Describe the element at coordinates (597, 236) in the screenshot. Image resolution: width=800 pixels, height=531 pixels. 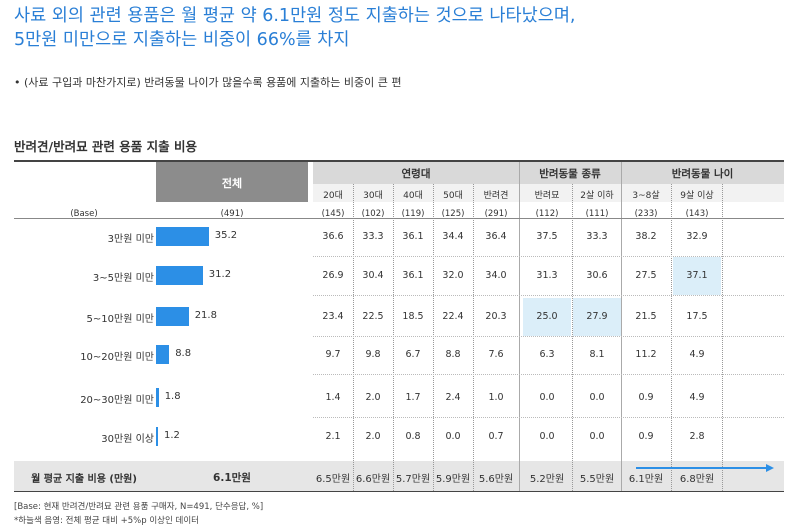
I see `row-value: 33.3` at that location.